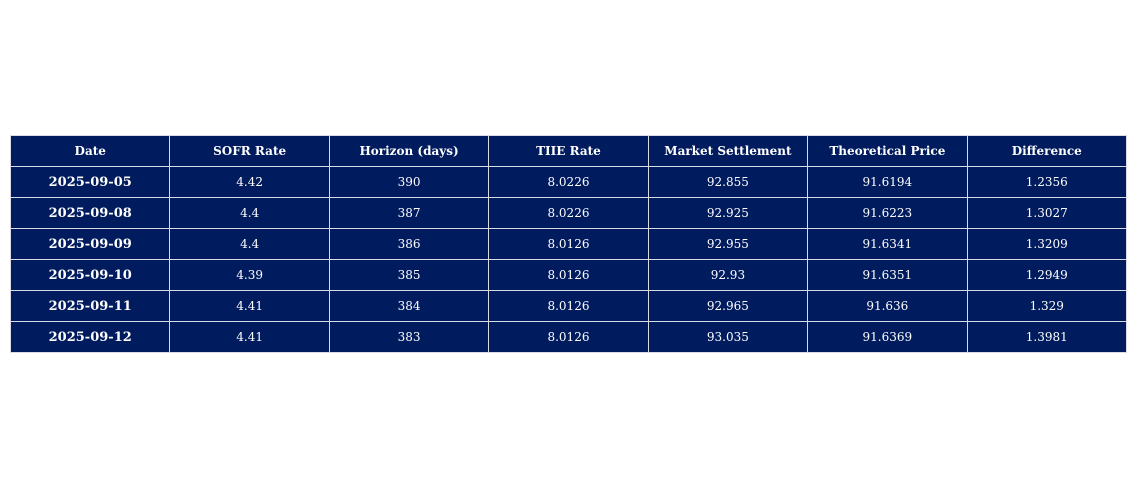  I want to click on table-cell: 91.6369, so click(887, 337).